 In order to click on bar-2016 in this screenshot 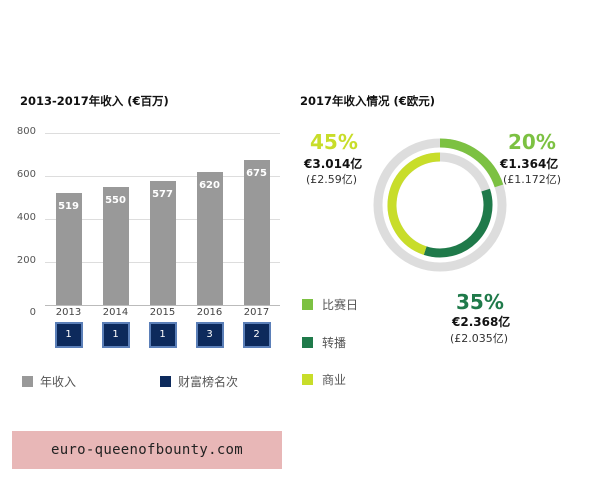, I will do `click(209, 238)`.